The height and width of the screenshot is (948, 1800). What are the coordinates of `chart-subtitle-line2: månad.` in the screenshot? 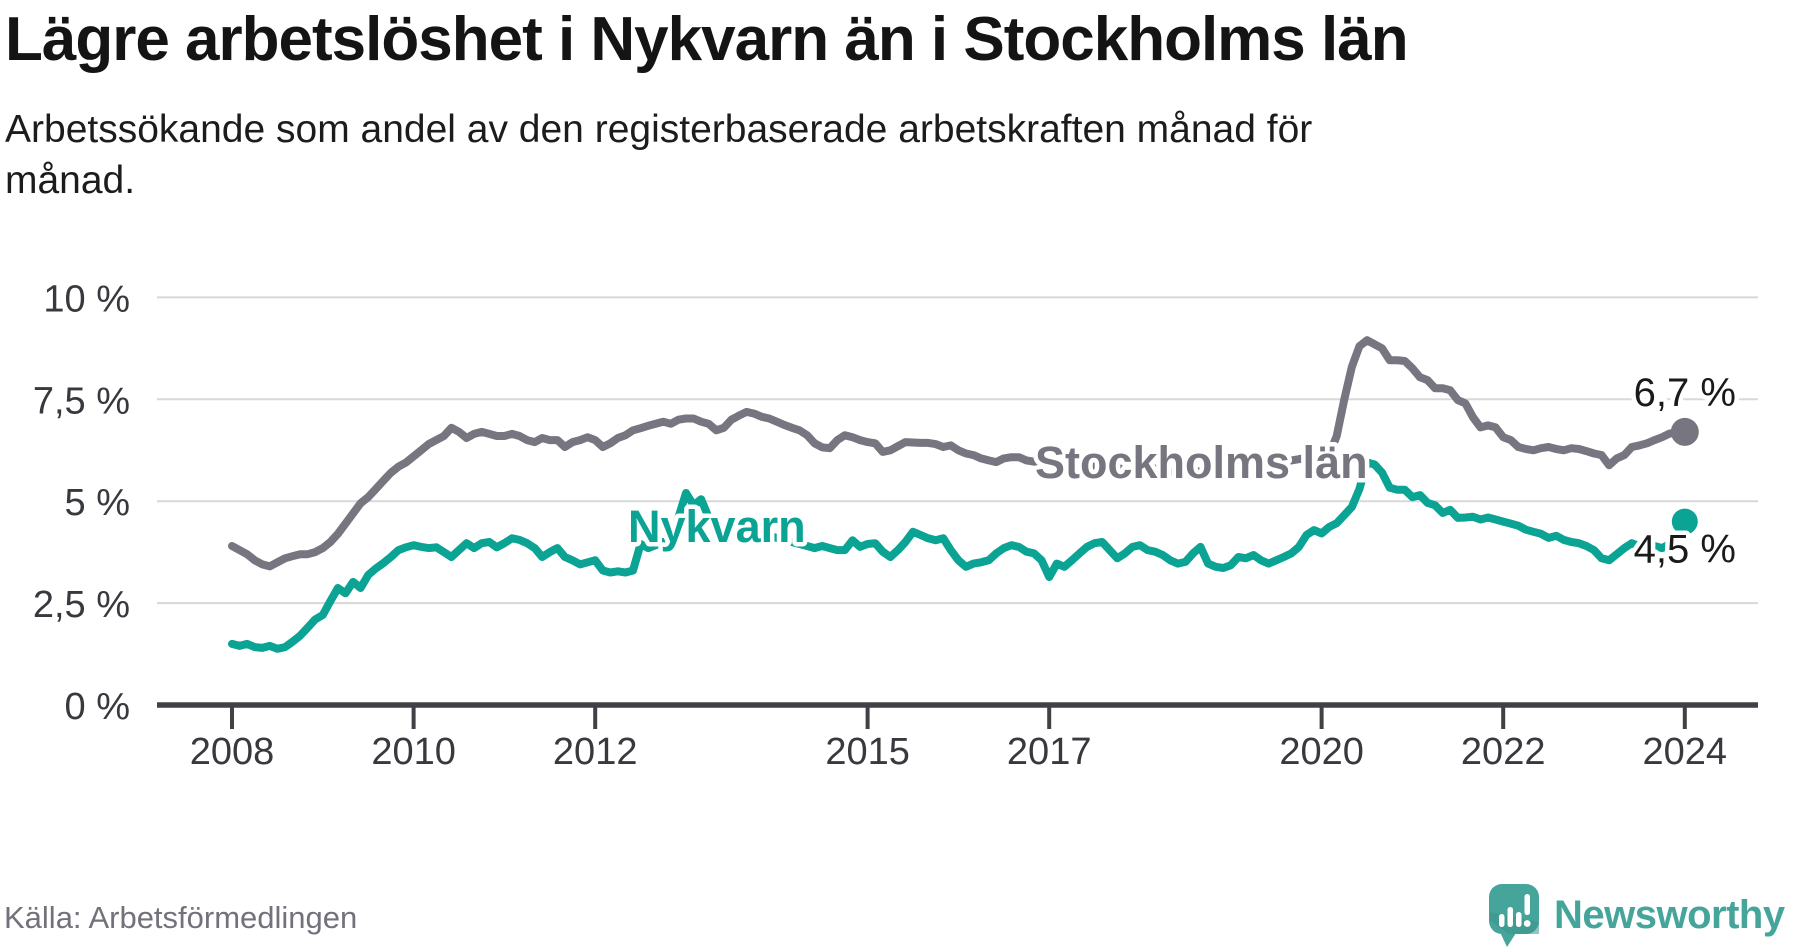 It's located at (70, 180).